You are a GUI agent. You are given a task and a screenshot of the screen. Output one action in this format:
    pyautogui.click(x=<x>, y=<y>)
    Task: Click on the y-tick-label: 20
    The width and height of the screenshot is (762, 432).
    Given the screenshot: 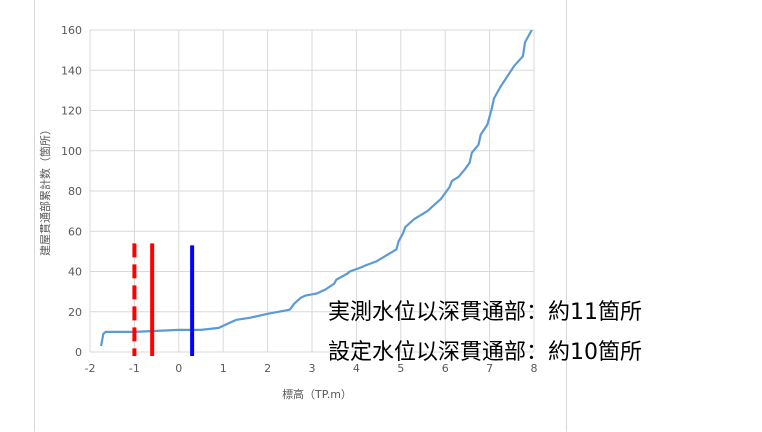 What is the action you would take?
    pyautogui.click(x=75, y=312)
    